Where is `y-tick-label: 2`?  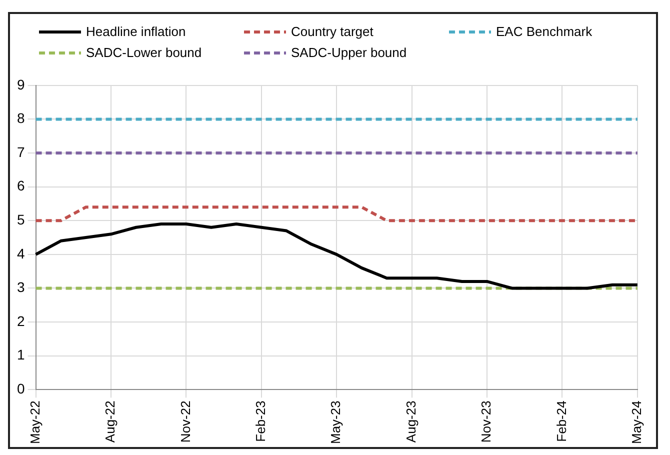
y-tick-label: 2 is located at coordinates (20, 320).